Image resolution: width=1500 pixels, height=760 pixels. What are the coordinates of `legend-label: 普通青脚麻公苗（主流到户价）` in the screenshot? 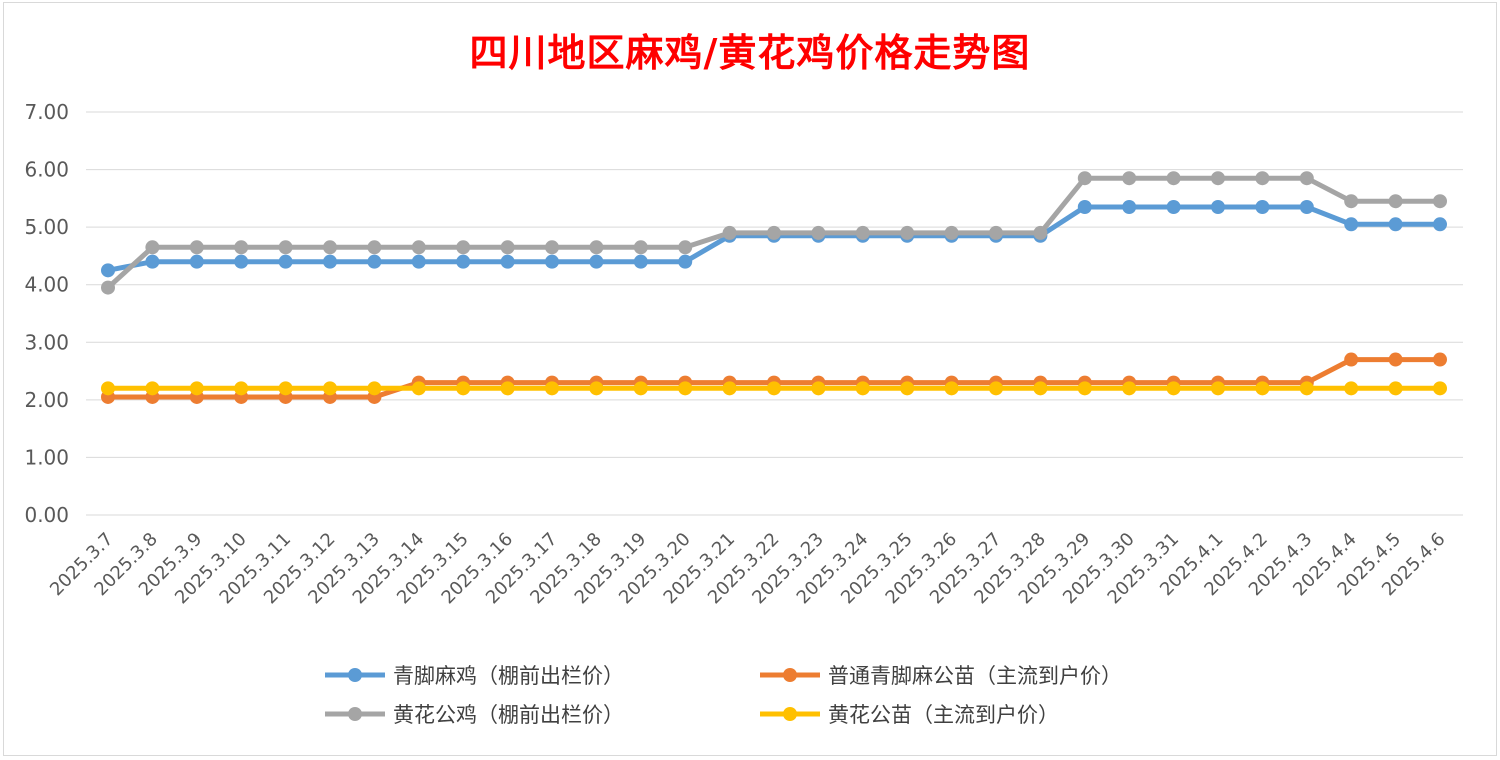 It's located at (975, 676).